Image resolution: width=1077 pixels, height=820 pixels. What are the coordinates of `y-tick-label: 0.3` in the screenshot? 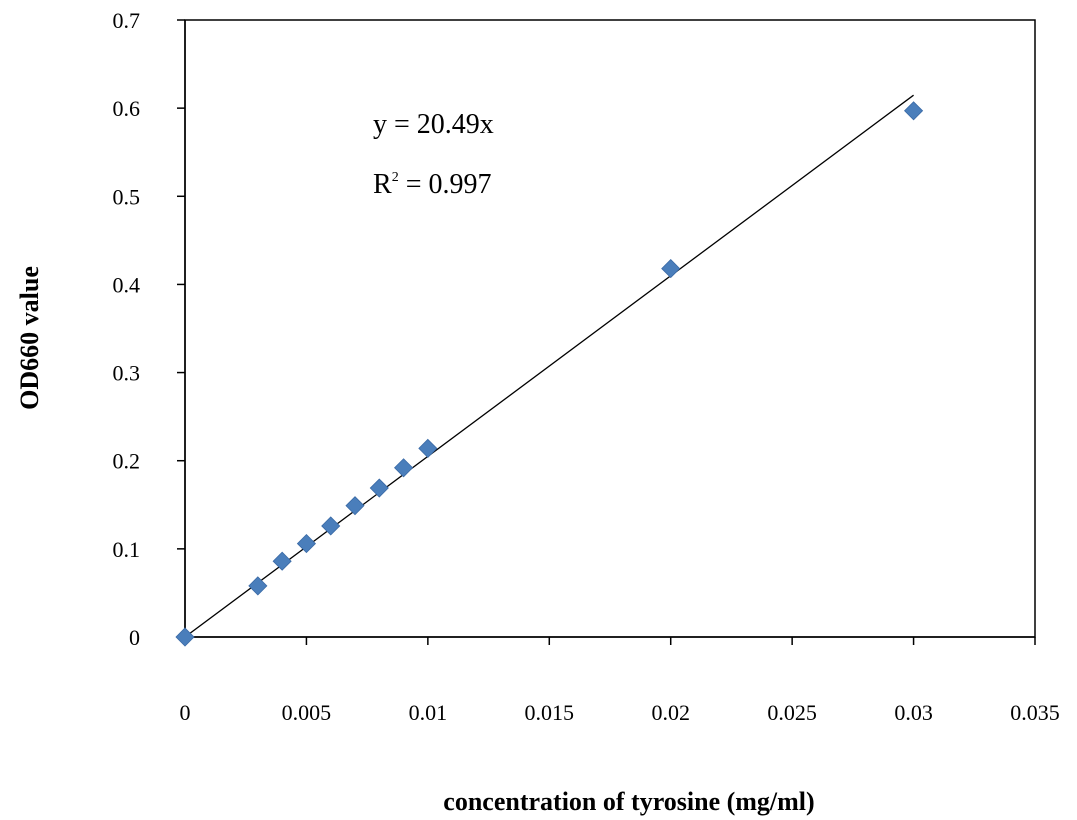 It's located at (127, 373).